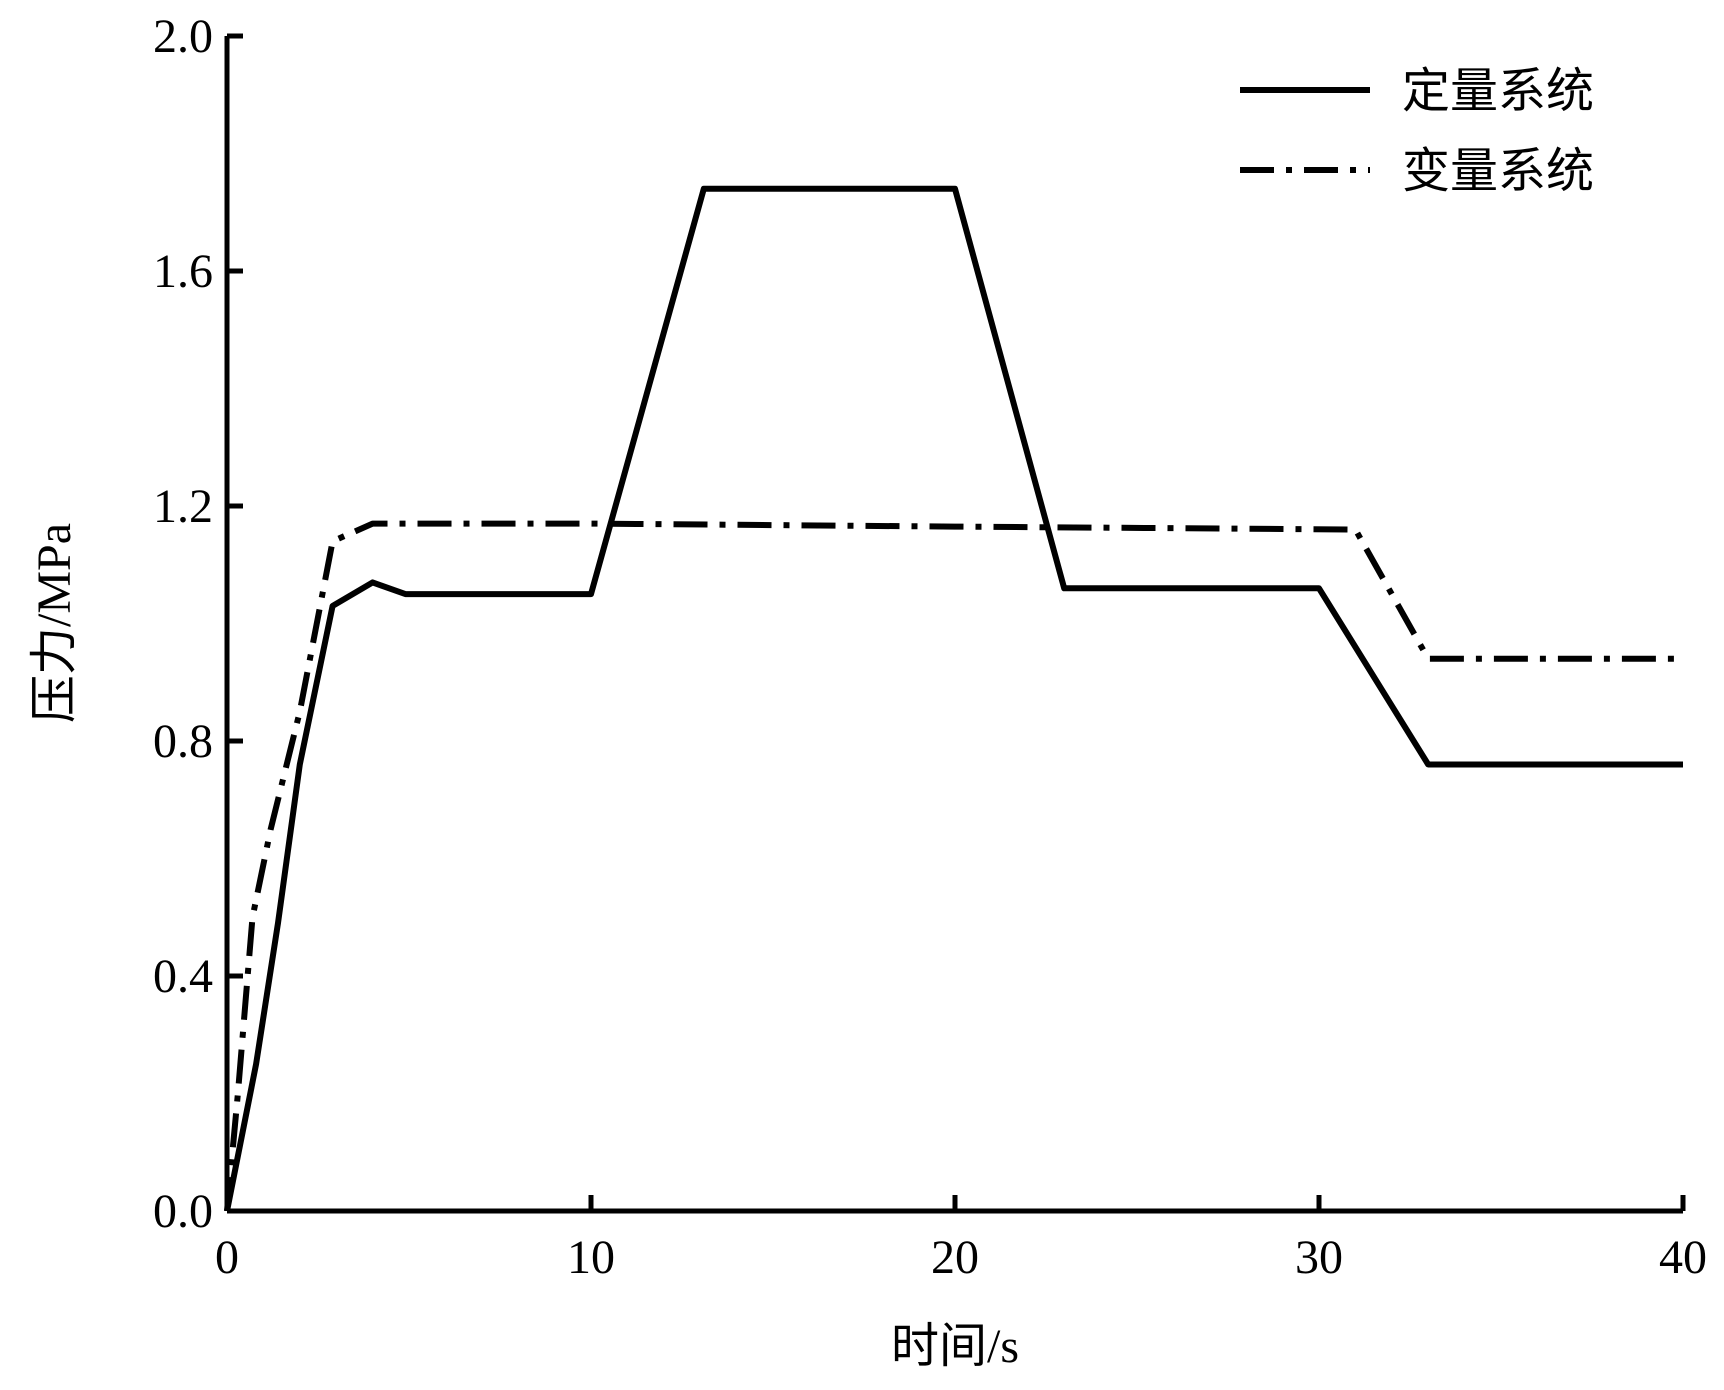  What do you see at coordinates (183, 36) in the screenshot?
I see `y-tick-label: 2.0` at bounding box center [183, 36].